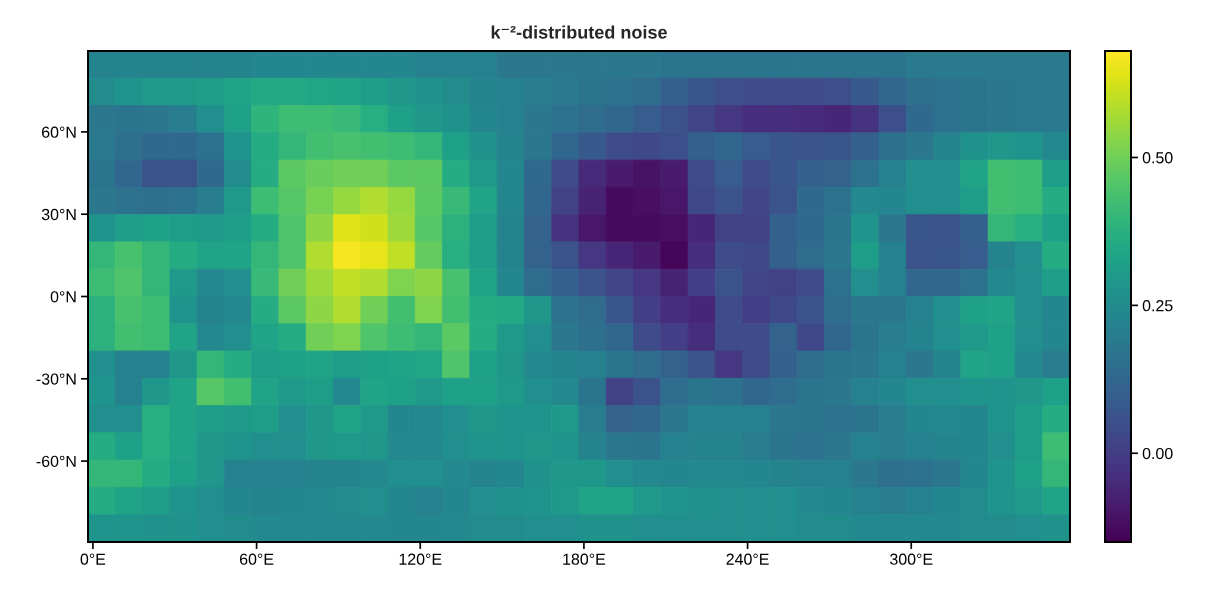 This screenshot has width=1206, height=600. Describe the element at coordinates (584, 559) in the screenshot. I see `x-tick-label: 180°E` at that location.